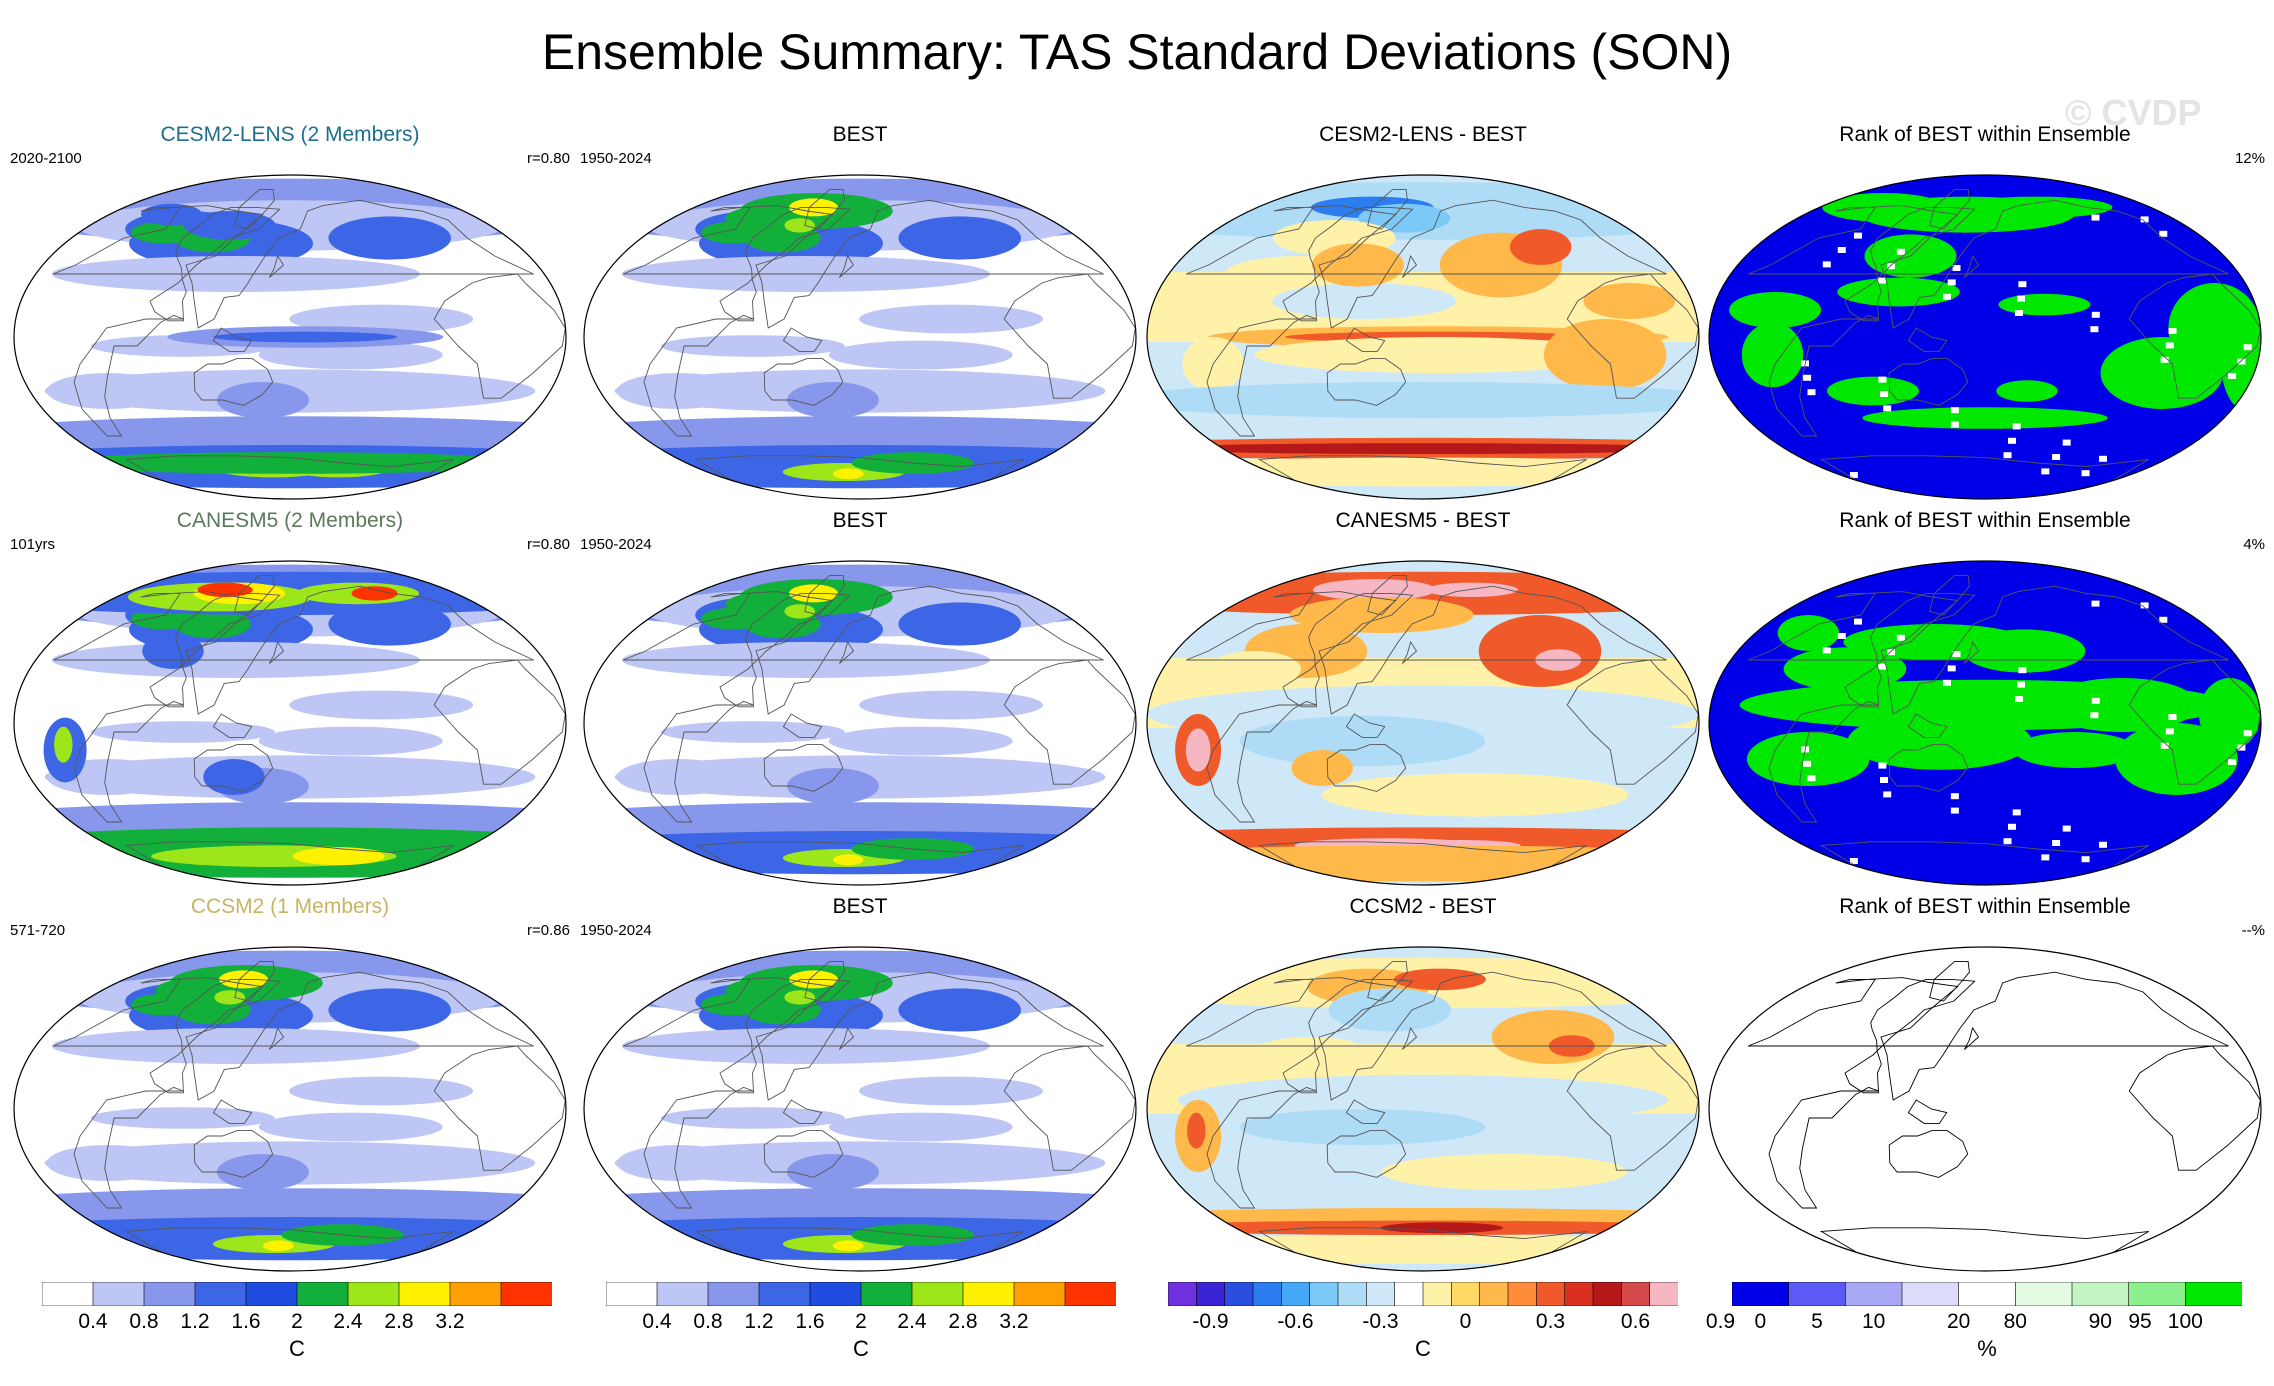 This screenshot has height=1386, width=2274. What do you see at coordinates (290, 337) in the screenshot?
I see `map-model-row1` at bounding box center [290, 337].